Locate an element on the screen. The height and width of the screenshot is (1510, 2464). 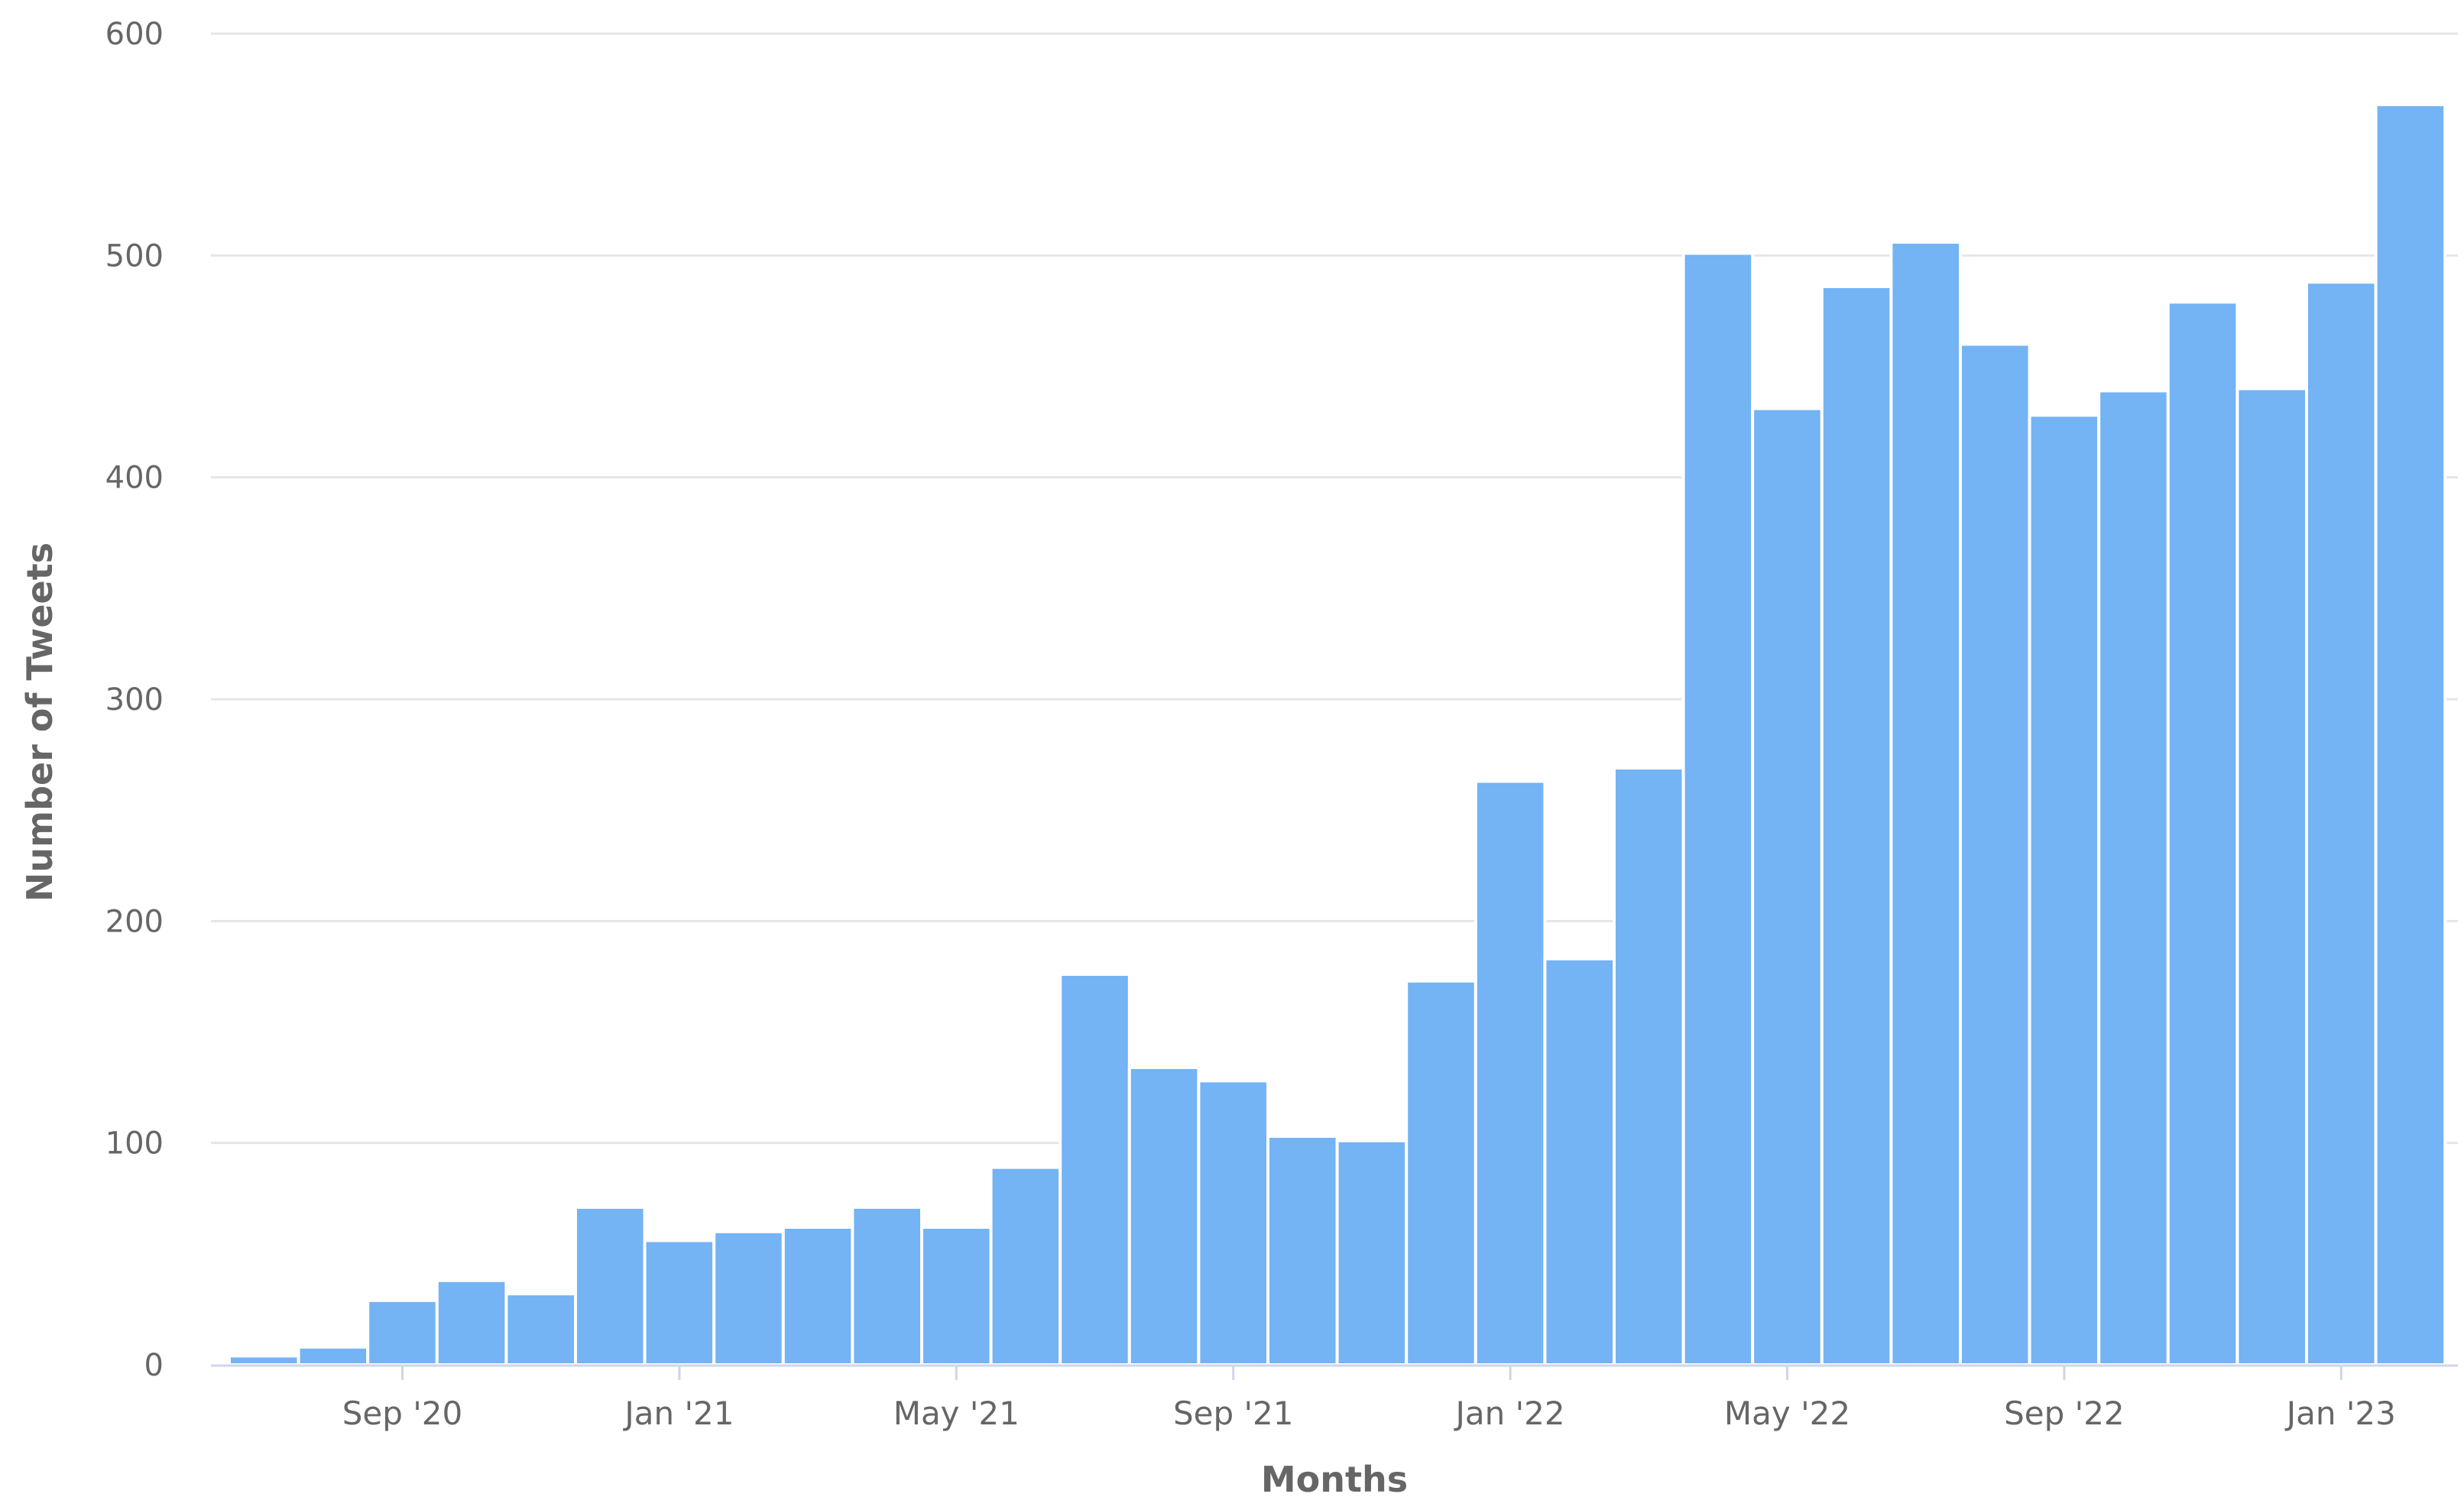
y-axis-tick-labels: 0 100 200 300 400 500 600 is located at coordinates (135, 700).